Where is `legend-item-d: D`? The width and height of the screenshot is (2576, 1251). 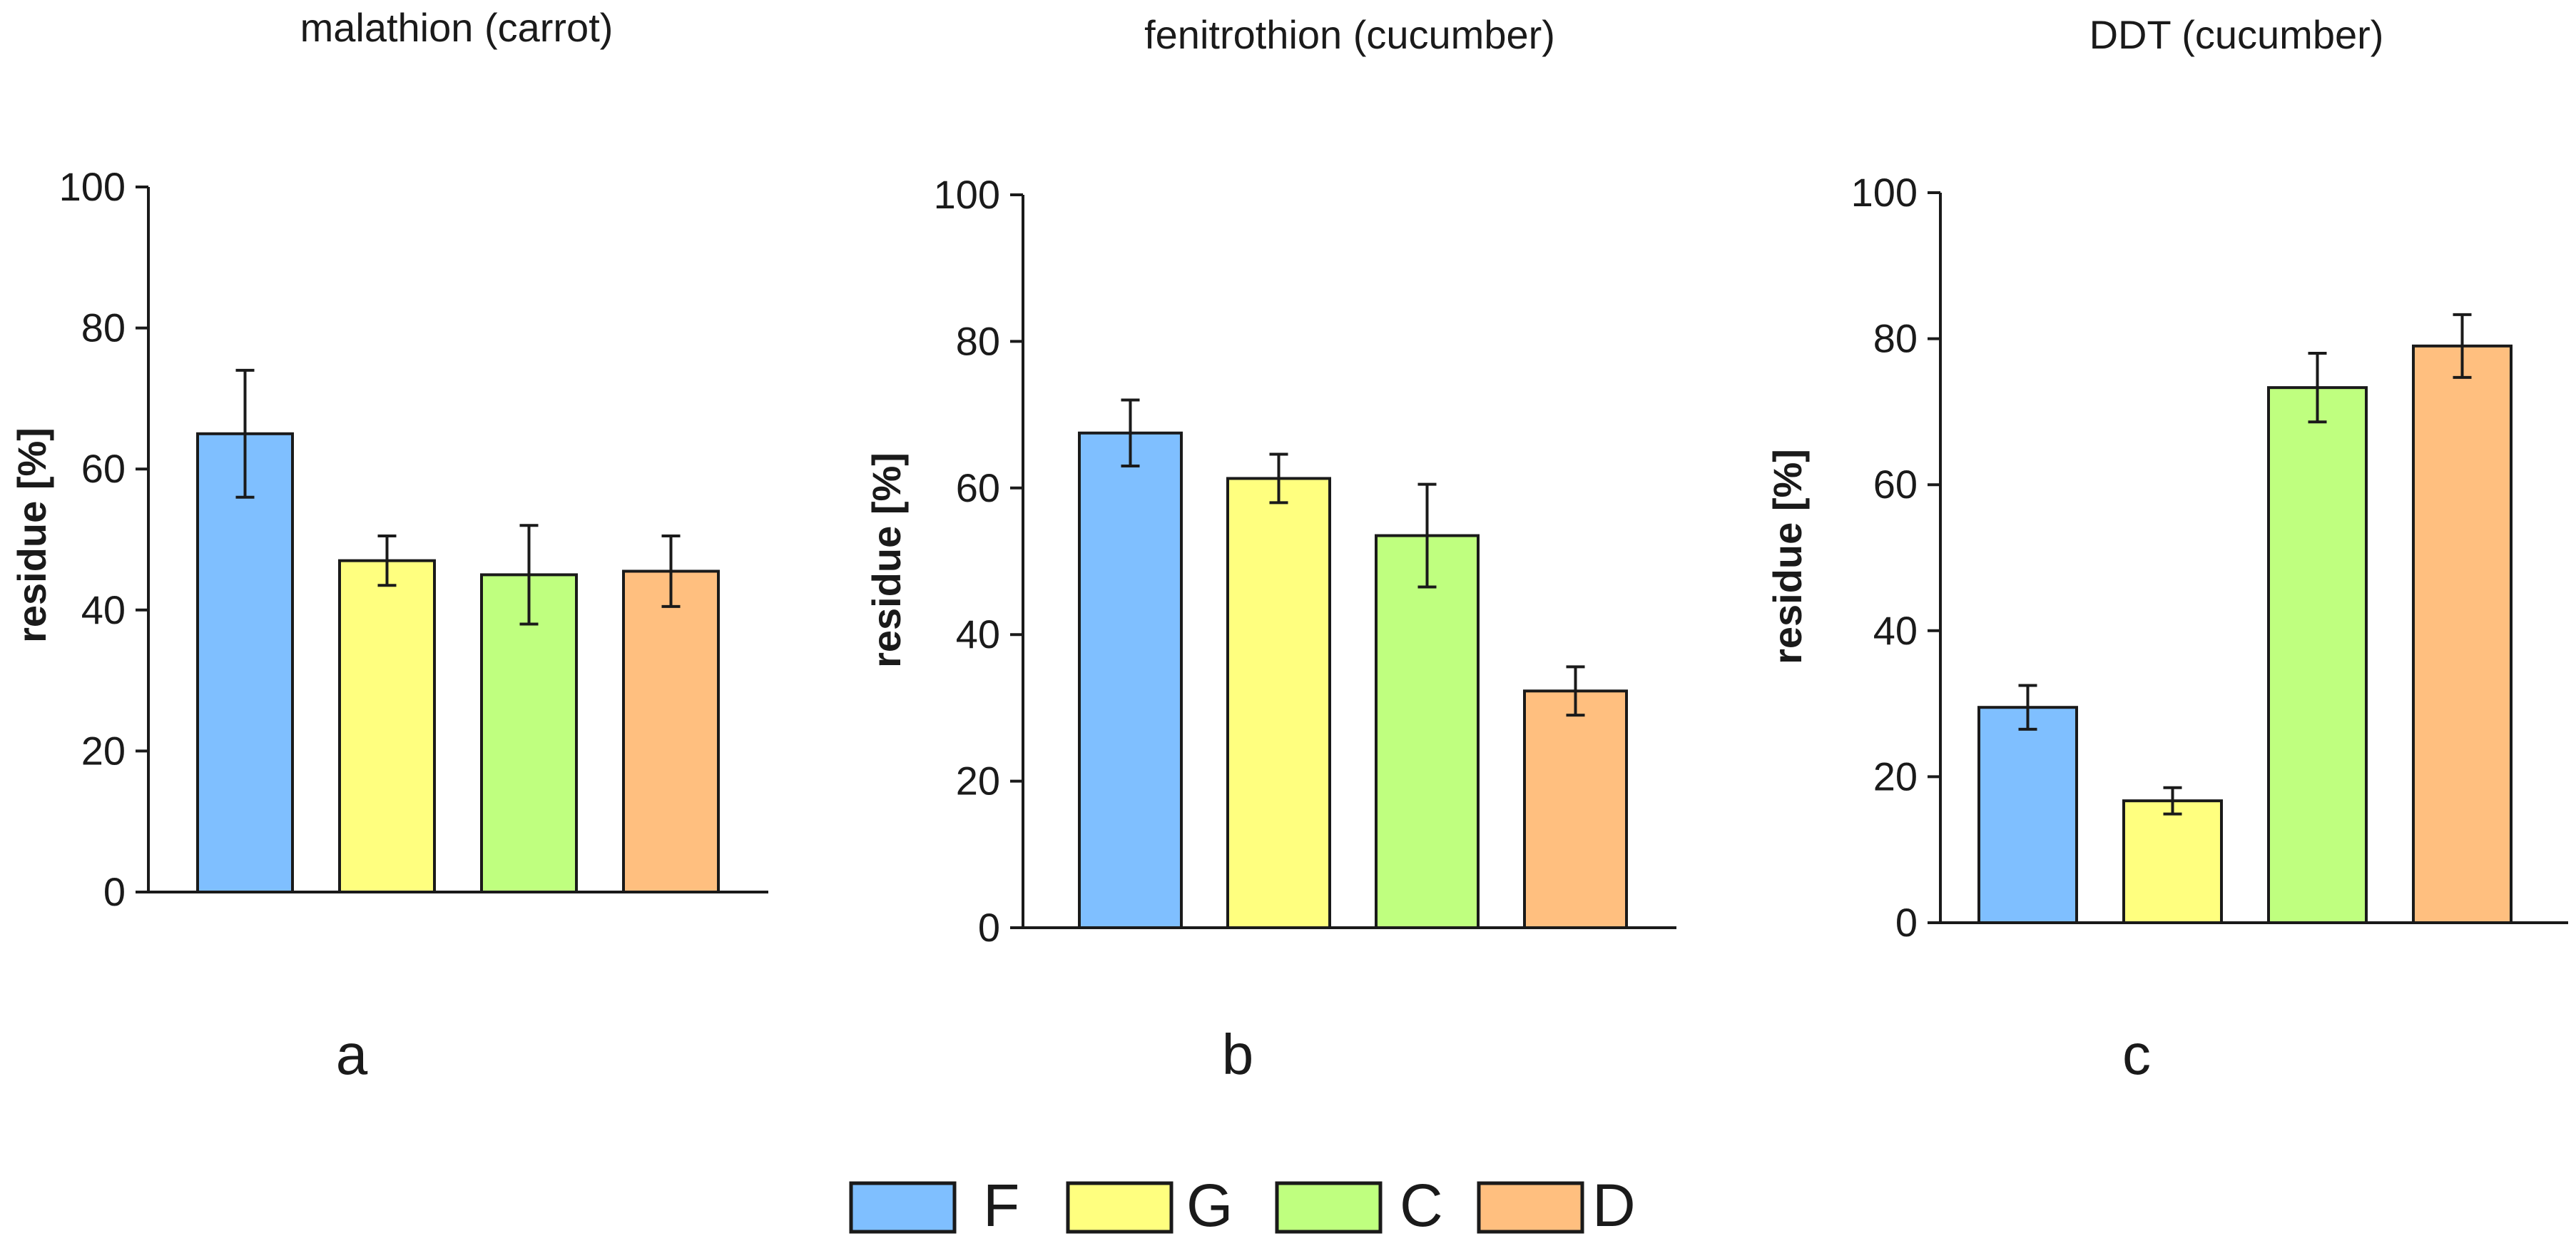
legend-item-d: D is located at coordinates (1556, 1205).